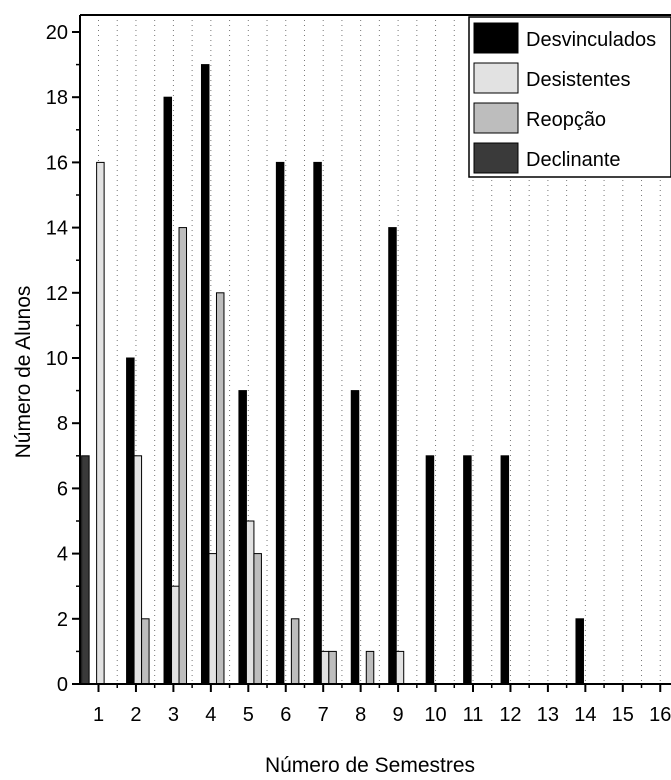 Image resolution: width=671 pixels, height=780 pixels. Describe the element at coordinates (62, 424) in the screenshot. I see `y-tick-label: 8` at that location.